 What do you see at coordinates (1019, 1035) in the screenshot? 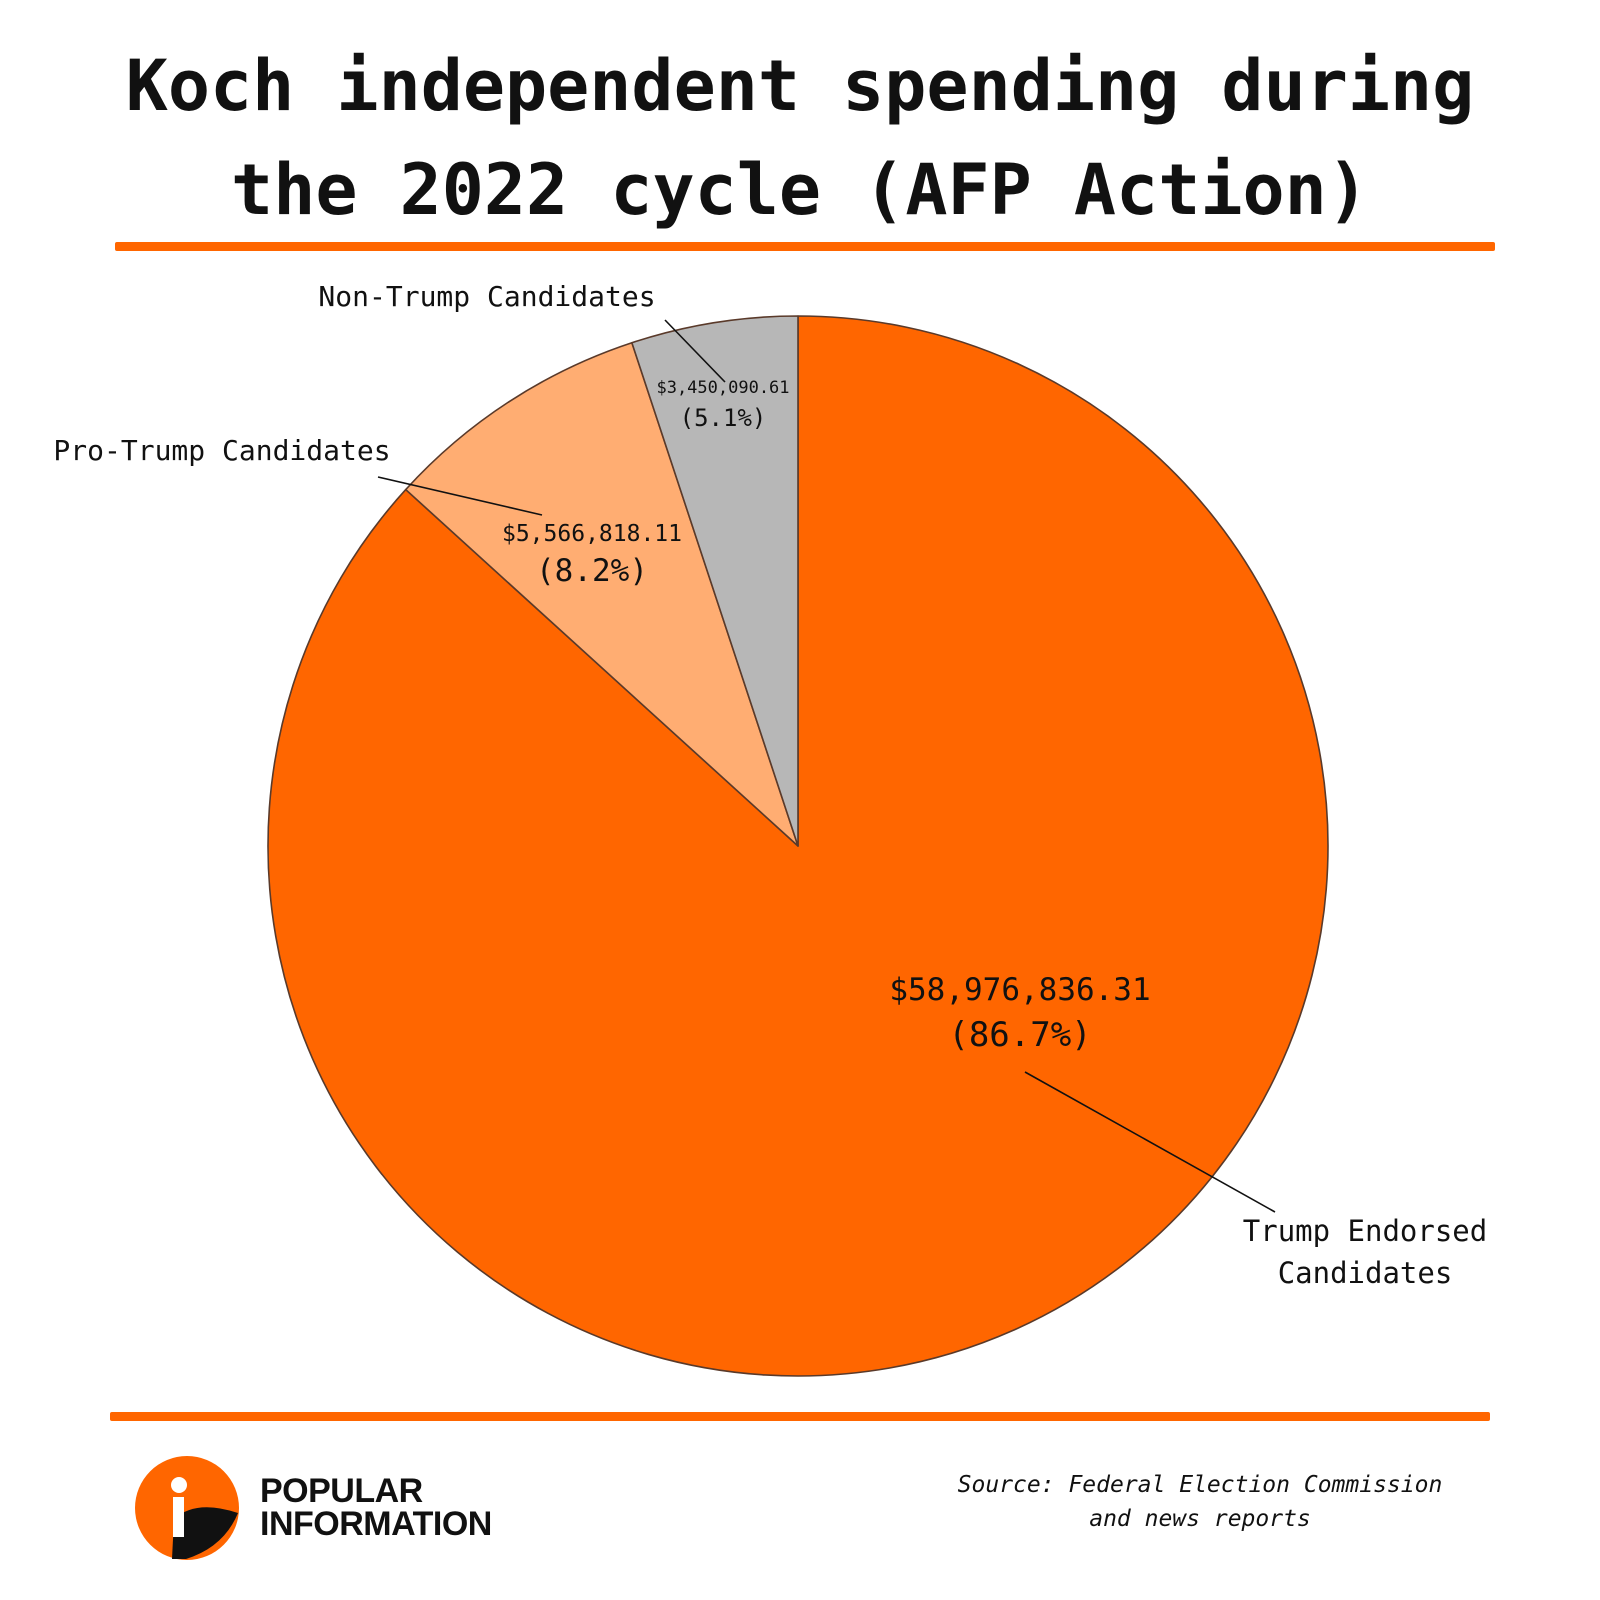
I see `slice-percent-label-1: (86.7%)` at bounding box center [1019, 1035].